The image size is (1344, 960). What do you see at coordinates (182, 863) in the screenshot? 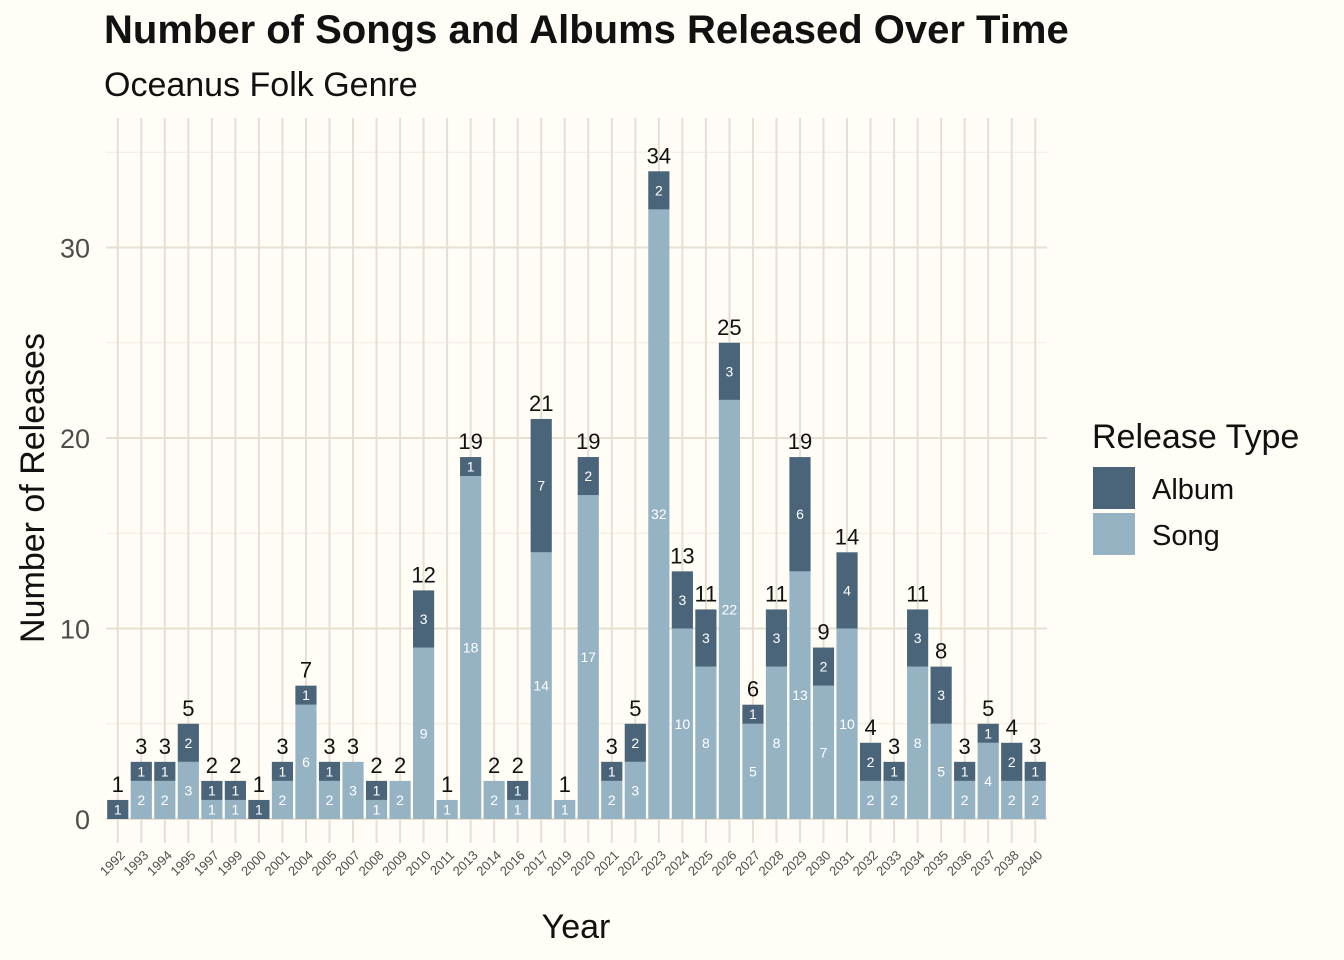
I see `x-tick-label: 1995` at bounding box center [182, 863].